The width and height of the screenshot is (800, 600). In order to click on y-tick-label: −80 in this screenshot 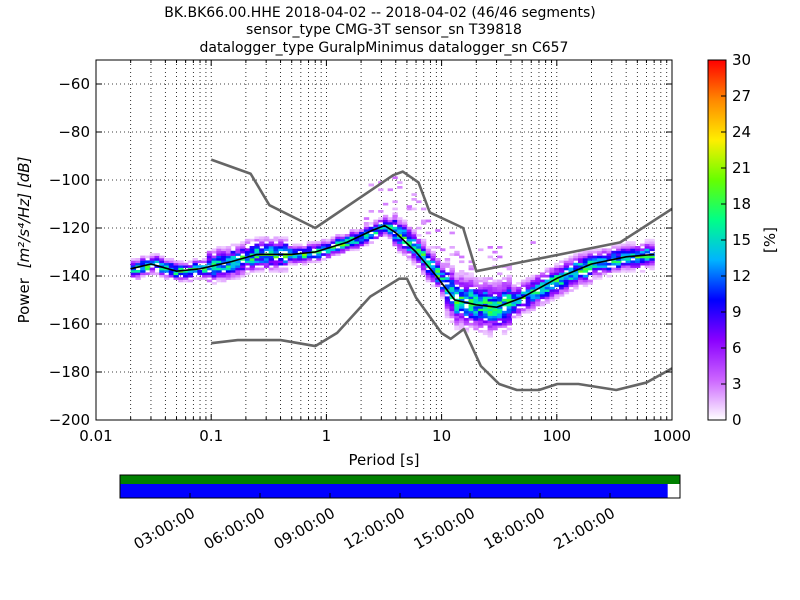, I will do `click(74, 132)`.